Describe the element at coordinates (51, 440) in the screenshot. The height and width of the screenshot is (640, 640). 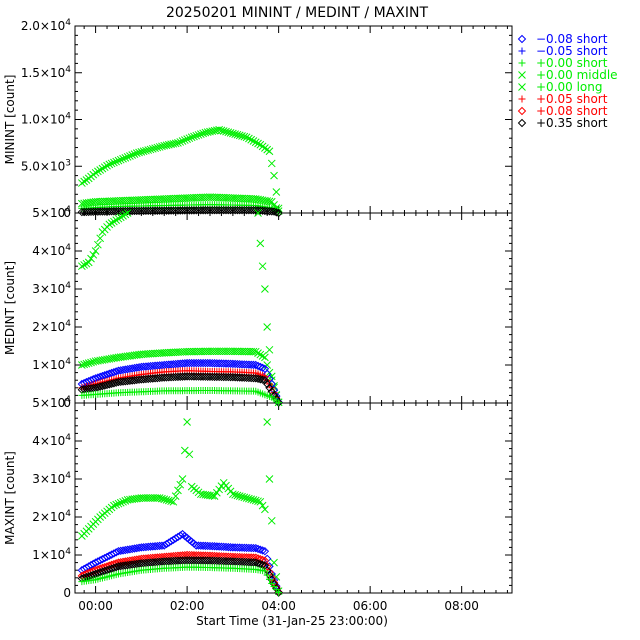
I see `y-tick-label-maxint: 4×104` at that location.